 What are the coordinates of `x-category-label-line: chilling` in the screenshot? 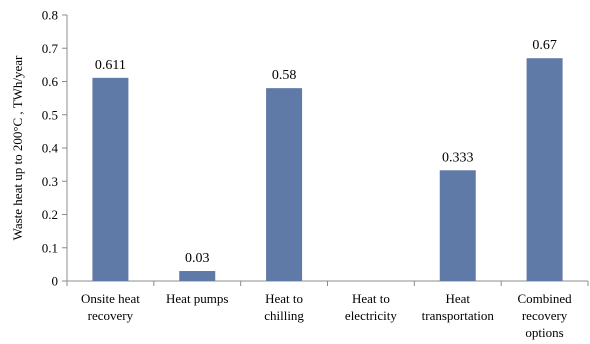 It's located at (284, 315).